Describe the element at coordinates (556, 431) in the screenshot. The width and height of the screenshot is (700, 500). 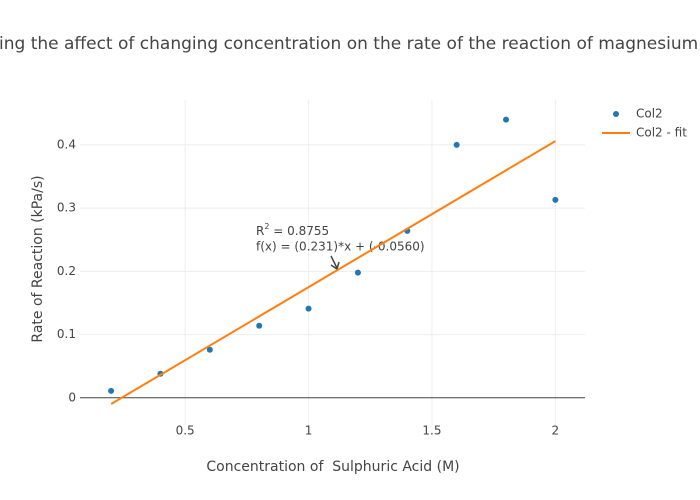
I see `x-tick-label: 2` at that location.